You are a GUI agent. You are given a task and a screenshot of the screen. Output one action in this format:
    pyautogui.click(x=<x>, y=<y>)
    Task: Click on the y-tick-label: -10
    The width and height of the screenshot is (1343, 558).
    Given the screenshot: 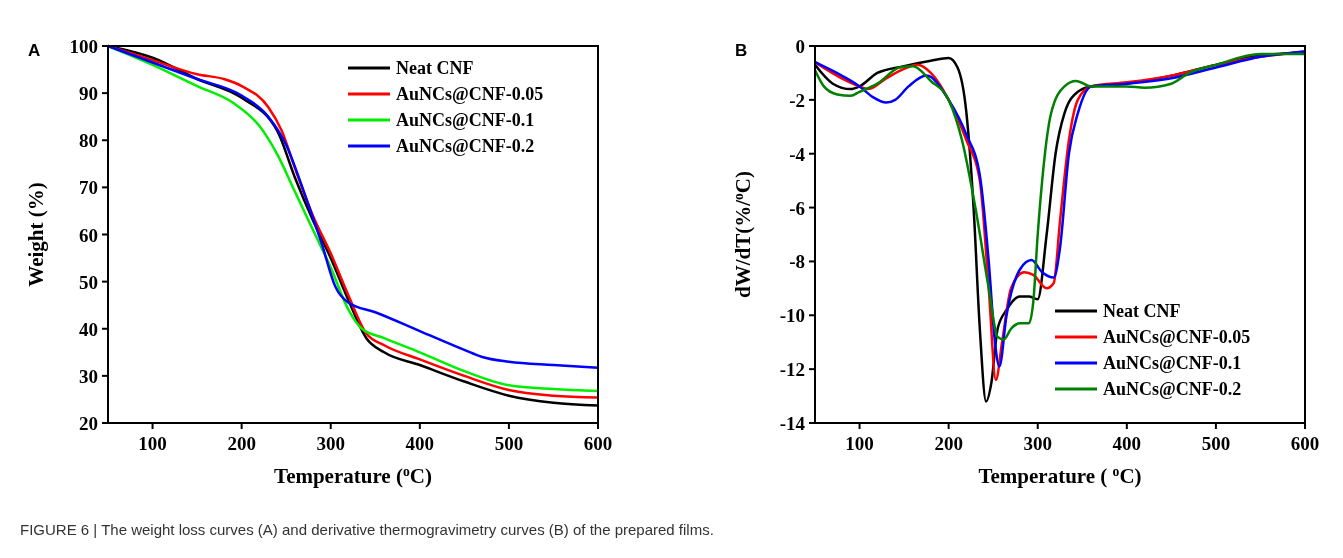 What is the action you would take?
    pyautogui.click(x=792, y=316)
    